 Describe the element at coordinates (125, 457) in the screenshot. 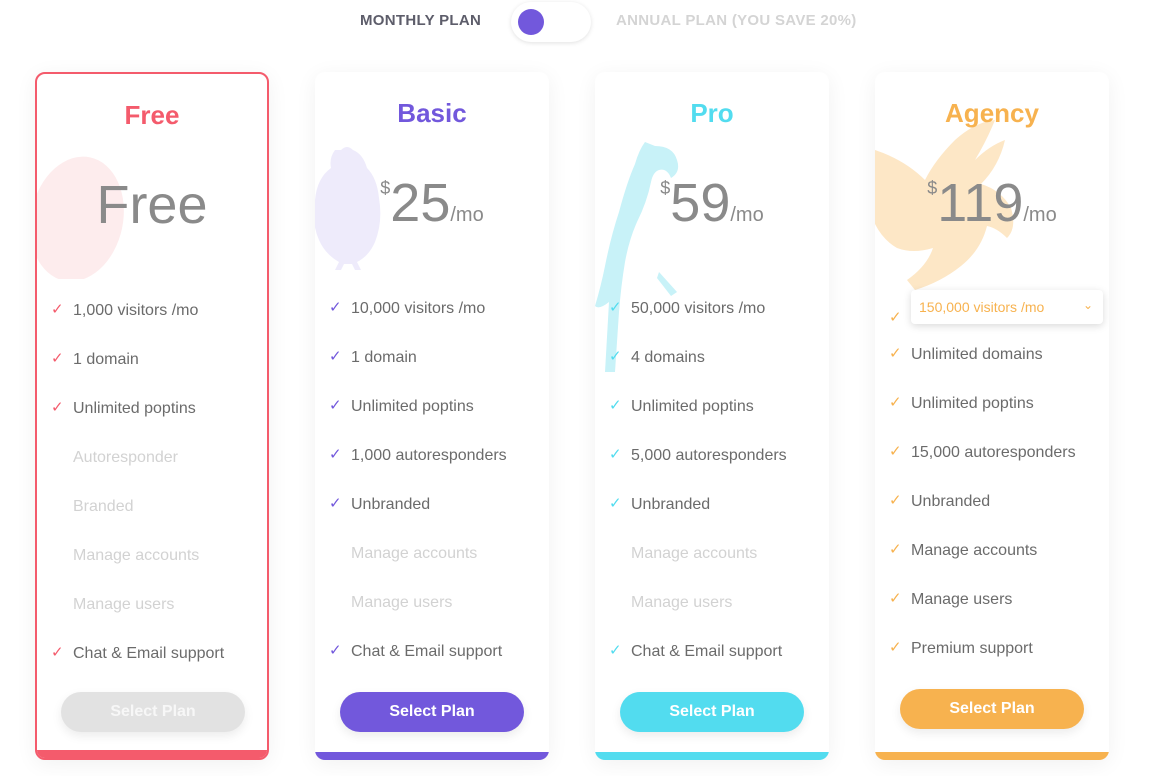

I see `feature-label: Autoresponder` at that location.